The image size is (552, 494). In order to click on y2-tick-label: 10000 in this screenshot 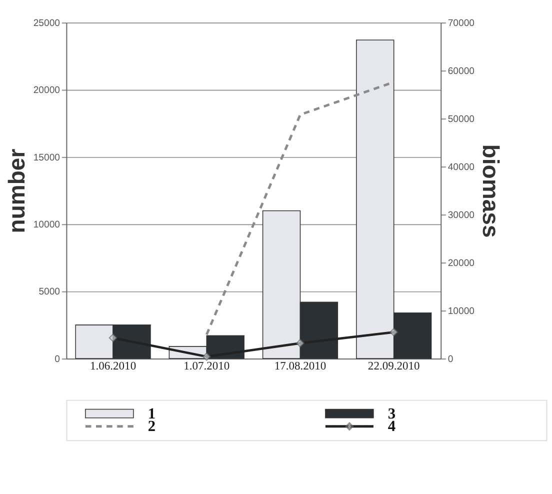, I will do `click(461, 311)`.